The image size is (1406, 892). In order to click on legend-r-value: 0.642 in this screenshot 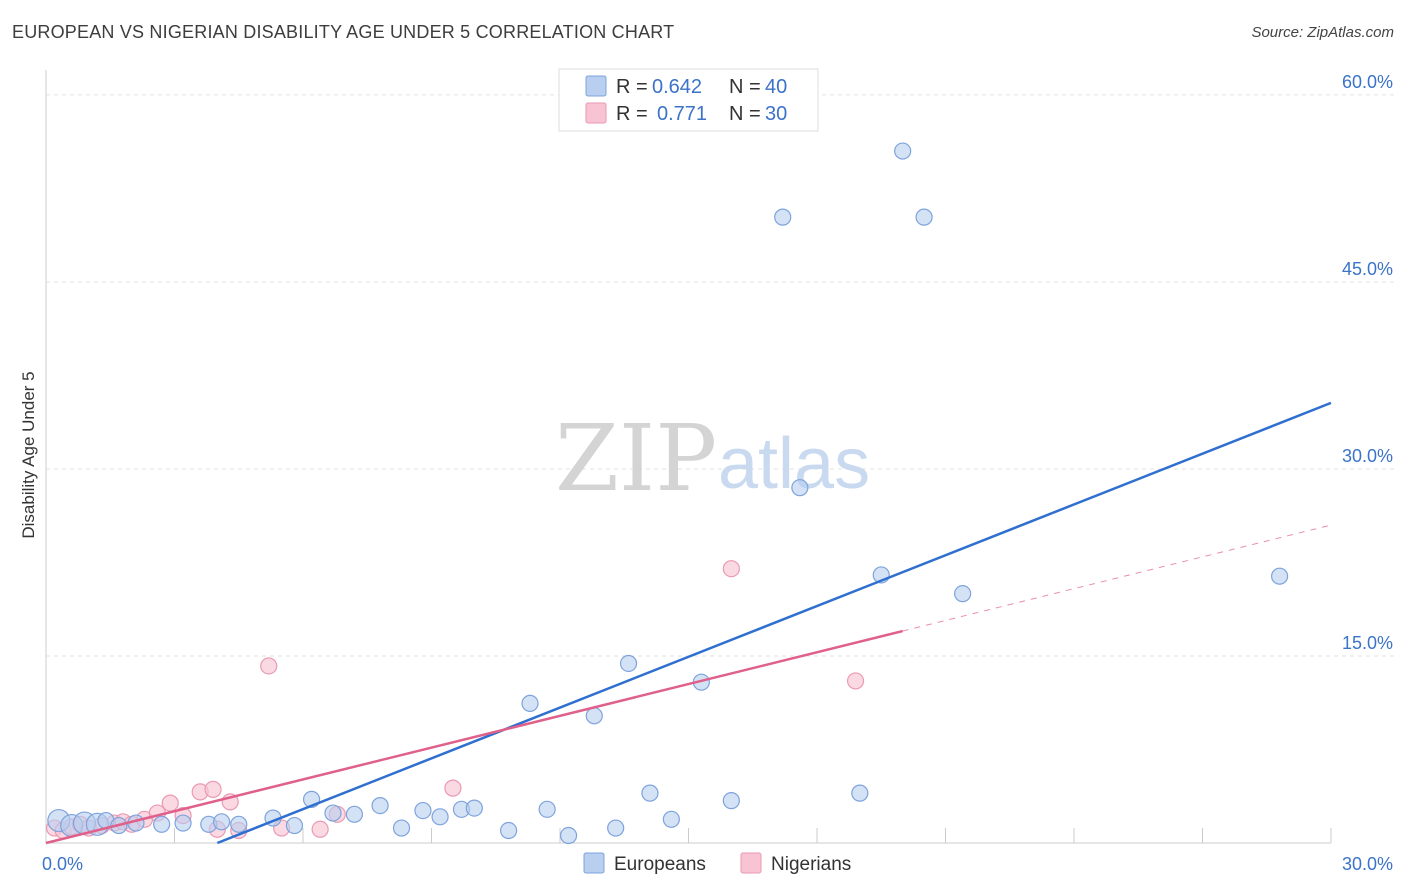, I will do `click(677, 87)`.